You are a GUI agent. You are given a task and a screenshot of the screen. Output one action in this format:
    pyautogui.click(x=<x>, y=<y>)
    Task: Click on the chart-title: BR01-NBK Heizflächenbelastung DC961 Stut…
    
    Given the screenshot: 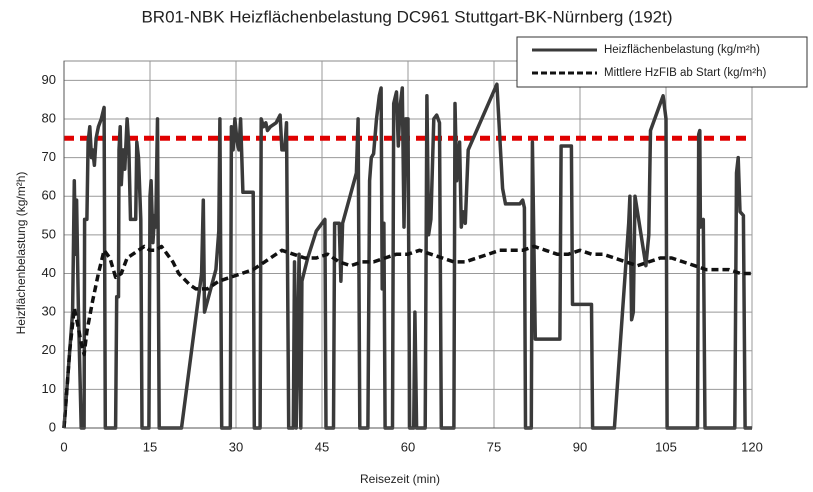 What is the action you would take?
    pyautogui.click(x=406, y=16)
    